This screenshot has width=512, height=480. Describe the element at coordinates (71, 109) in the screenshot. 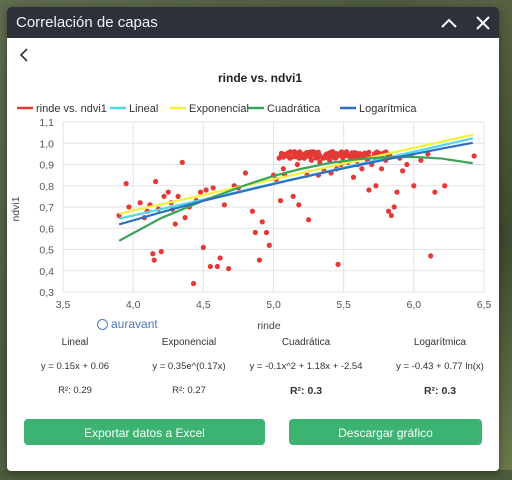

I see `legend-label: rinde vs. ndvi1` at that location.